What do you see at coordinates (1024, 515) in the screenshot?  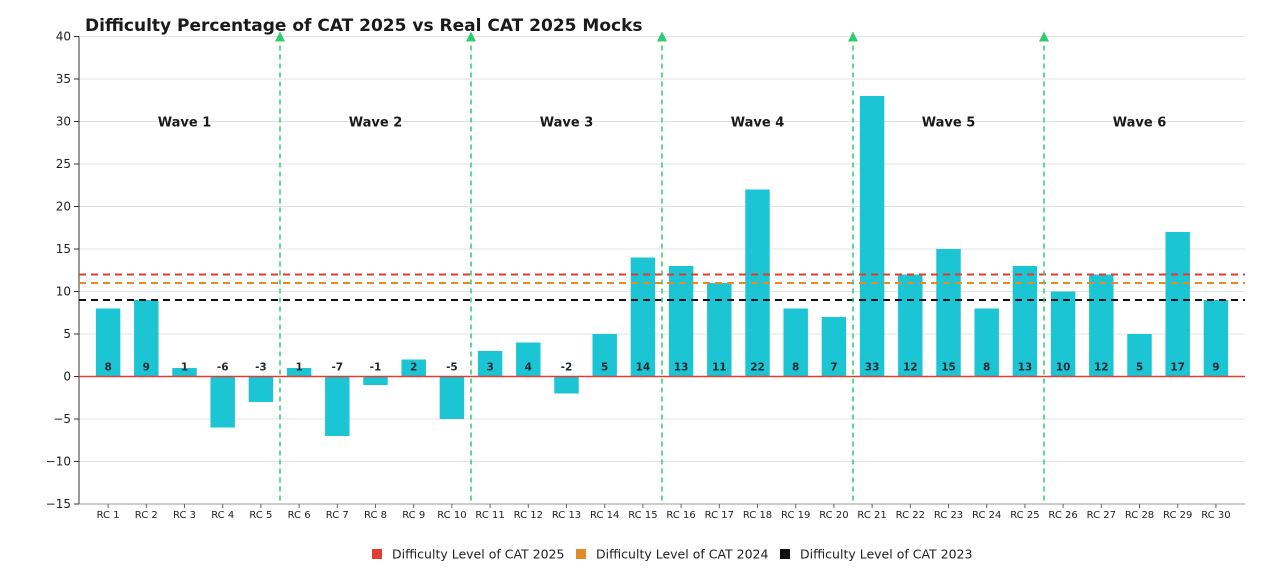 I see `x-tick-label: RC 25` at bounding box center [1024, 515].